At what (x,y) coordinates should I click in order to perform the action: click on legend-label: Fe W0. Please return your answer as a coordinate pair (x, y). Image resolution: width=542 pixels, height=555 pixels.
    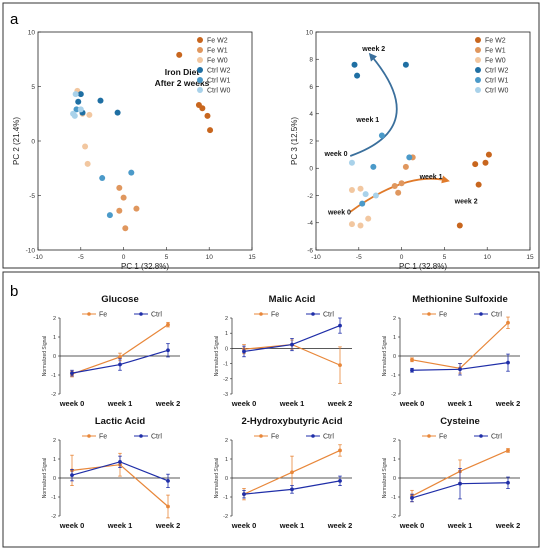
    Looking at the image, I should click on (217, 61).